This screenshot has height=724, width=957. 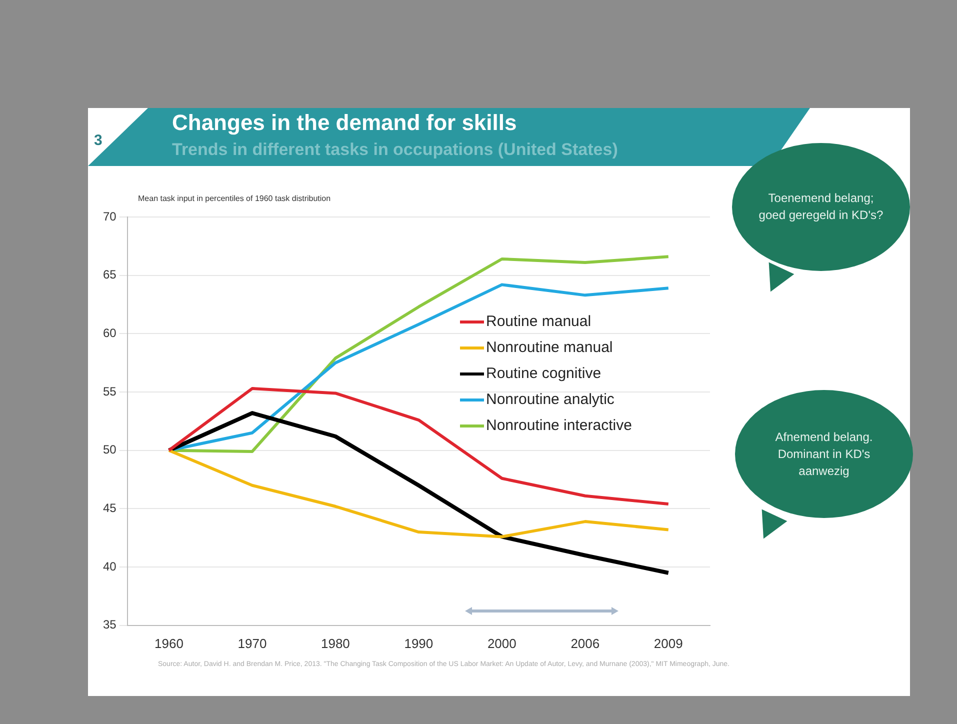 I want to click on text: 3, so click(x=98, y=140).